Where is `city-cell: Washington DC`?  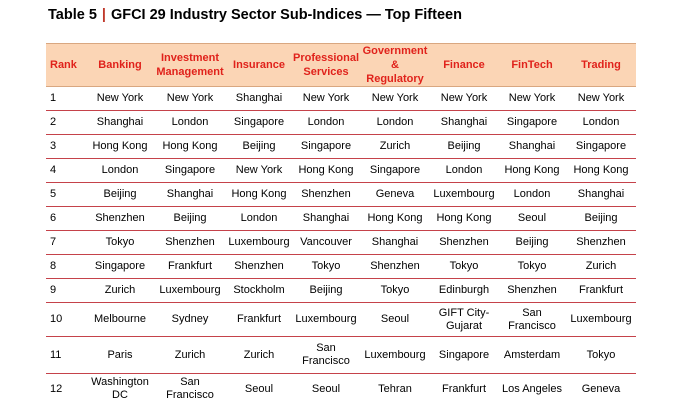
city-cell: Washington DC is located at coordinates (120, 389).